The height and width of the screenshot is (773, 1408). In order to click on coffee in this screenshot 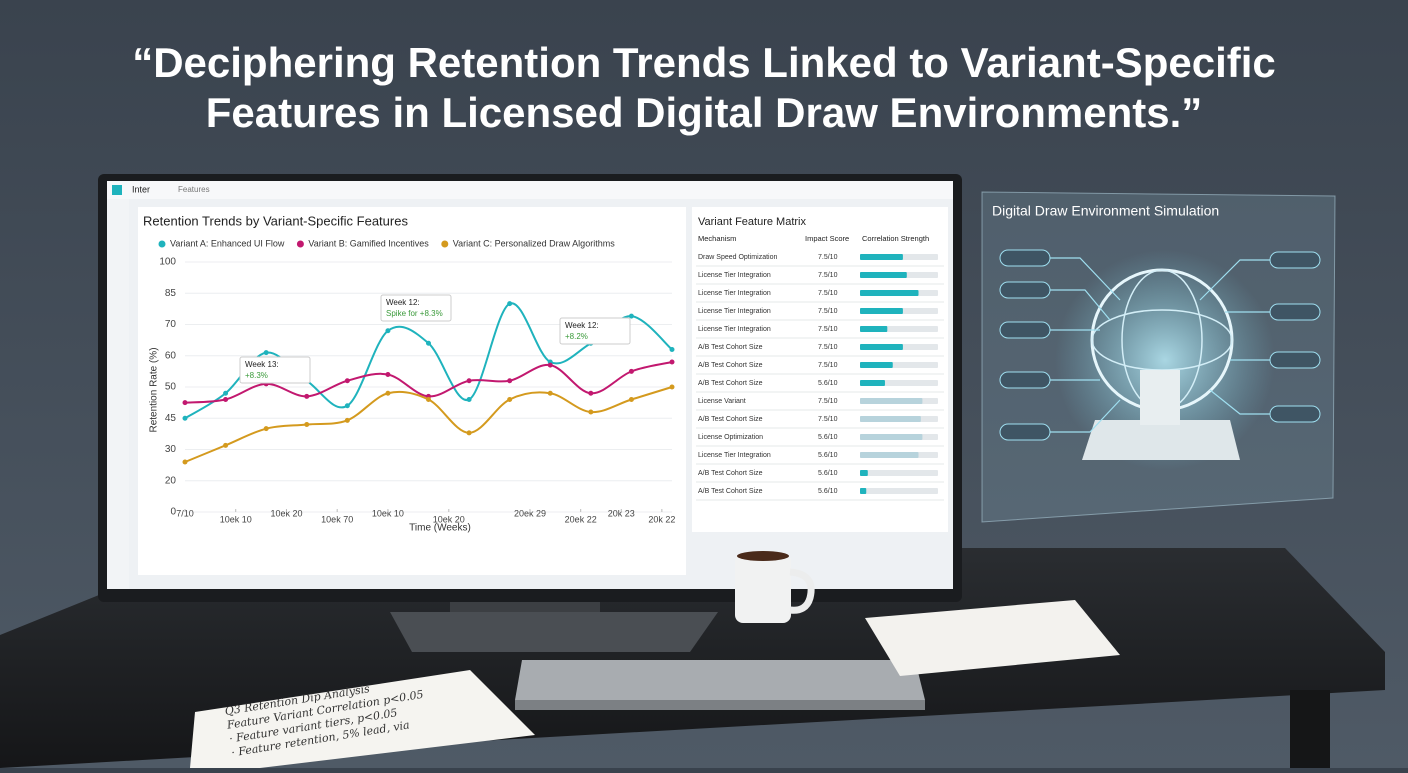, I will do `click(763, 556)`.